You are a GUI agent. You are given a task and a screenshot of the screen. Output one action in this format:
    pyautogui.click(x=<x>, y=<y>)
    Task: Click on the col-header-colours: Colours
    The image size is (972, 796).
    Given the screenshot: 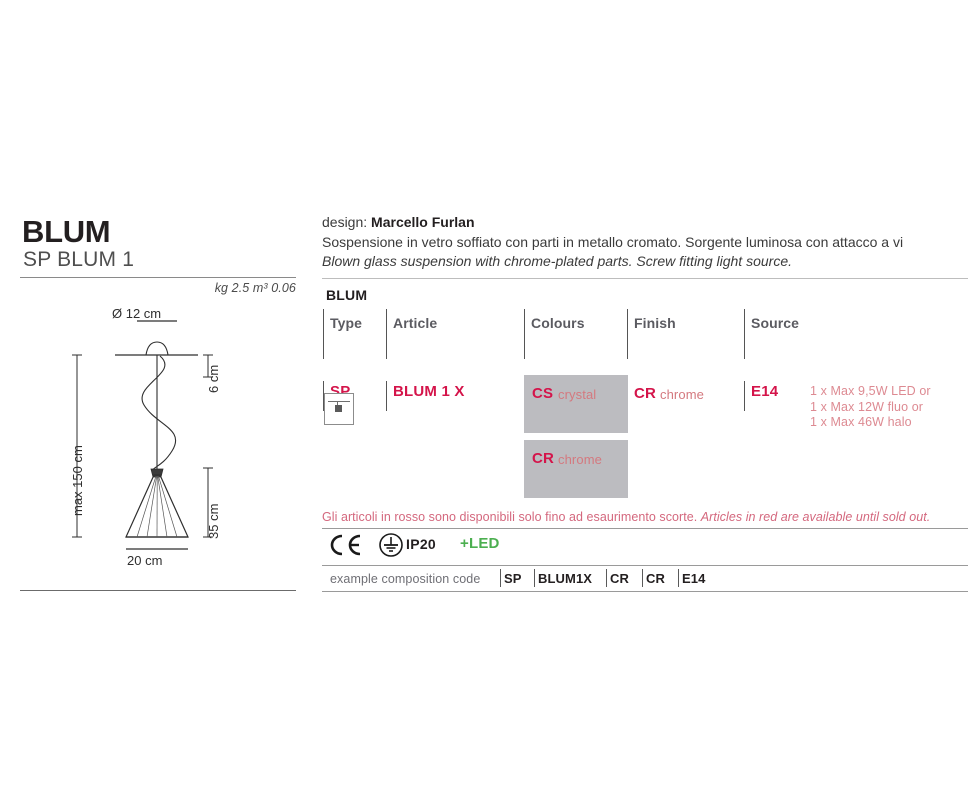 What is the action you would take?
    pyautogui.click(x=558, y=323)
    